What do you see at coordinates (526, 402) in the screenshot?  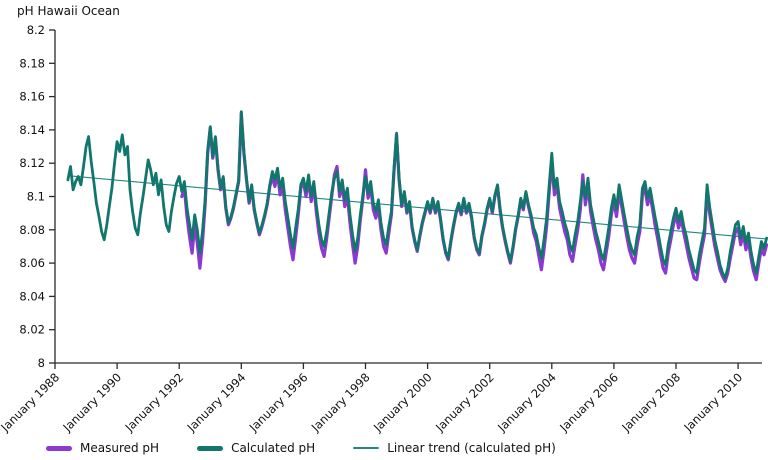 I see `x-axis-tick-label: January 2004` at bounding box center [526, 402].